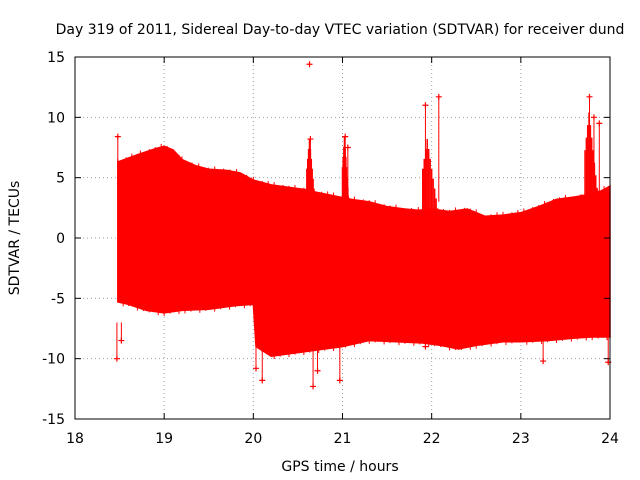  Describe the element at coordinates (343, 439) in the screenshot. I see `x-tick-label: 21` at that location.